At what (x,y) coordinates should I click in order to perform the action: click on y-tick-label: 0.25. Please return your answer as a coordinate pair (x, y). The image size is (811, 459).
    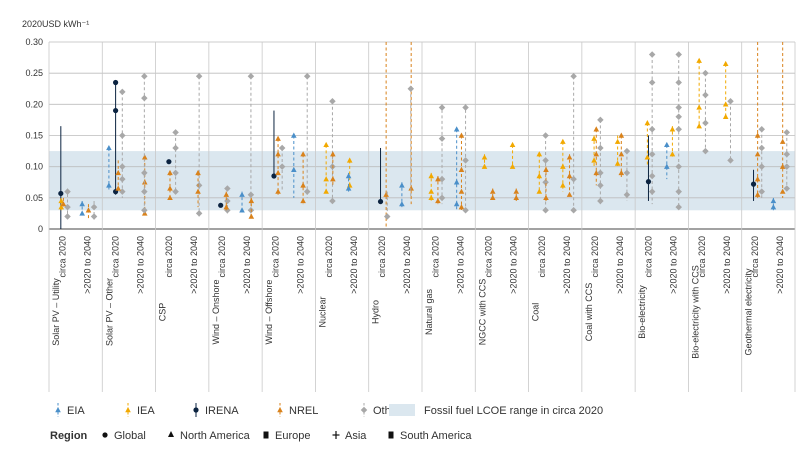
    Looking at the image, I should click on (34, 73).